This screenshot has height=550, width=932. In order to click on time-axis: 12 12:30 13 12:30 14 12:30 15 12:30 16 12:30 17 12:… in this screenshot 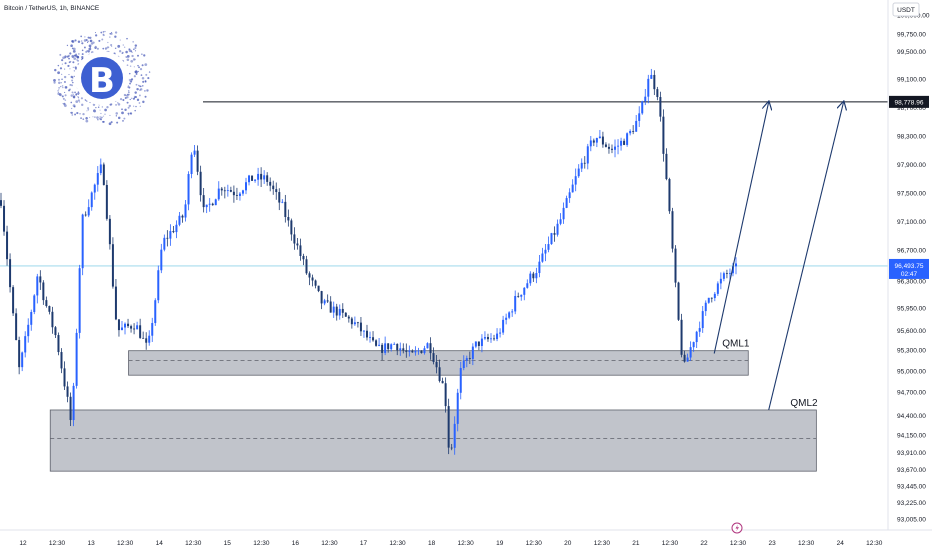, I will do `click(450, 543)`.